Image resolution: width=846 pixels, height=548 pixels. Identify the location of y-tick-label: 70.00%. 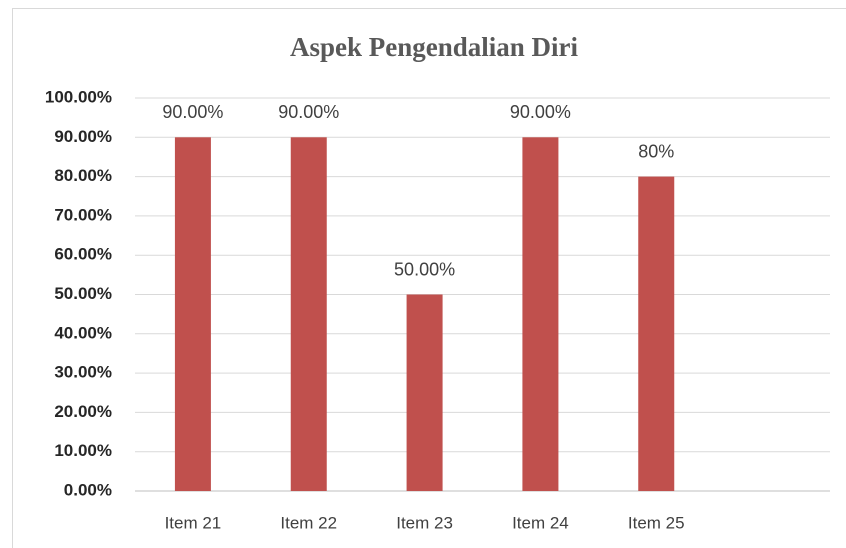
(83, 214).